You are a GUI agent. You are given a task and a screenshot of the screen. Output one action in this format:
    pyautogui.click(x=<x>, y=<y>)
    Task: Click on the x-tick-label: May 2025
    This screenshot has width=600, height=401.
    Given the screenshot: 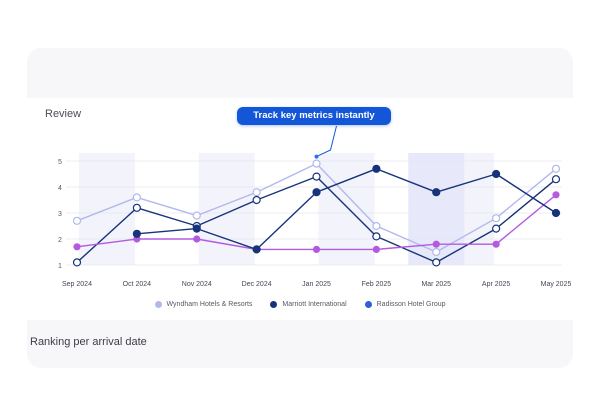 What is the action you would take?
    pyautogui.click(x=556, y=284)
    